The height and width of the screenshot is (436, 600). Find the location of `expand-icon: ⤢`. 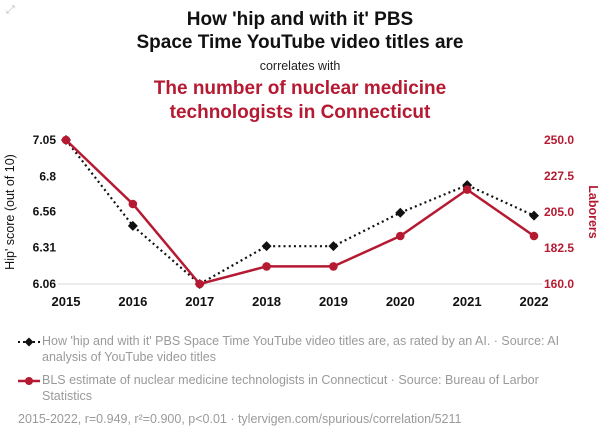

expand-icon: ⤢ is located at coordinates (10, 10).